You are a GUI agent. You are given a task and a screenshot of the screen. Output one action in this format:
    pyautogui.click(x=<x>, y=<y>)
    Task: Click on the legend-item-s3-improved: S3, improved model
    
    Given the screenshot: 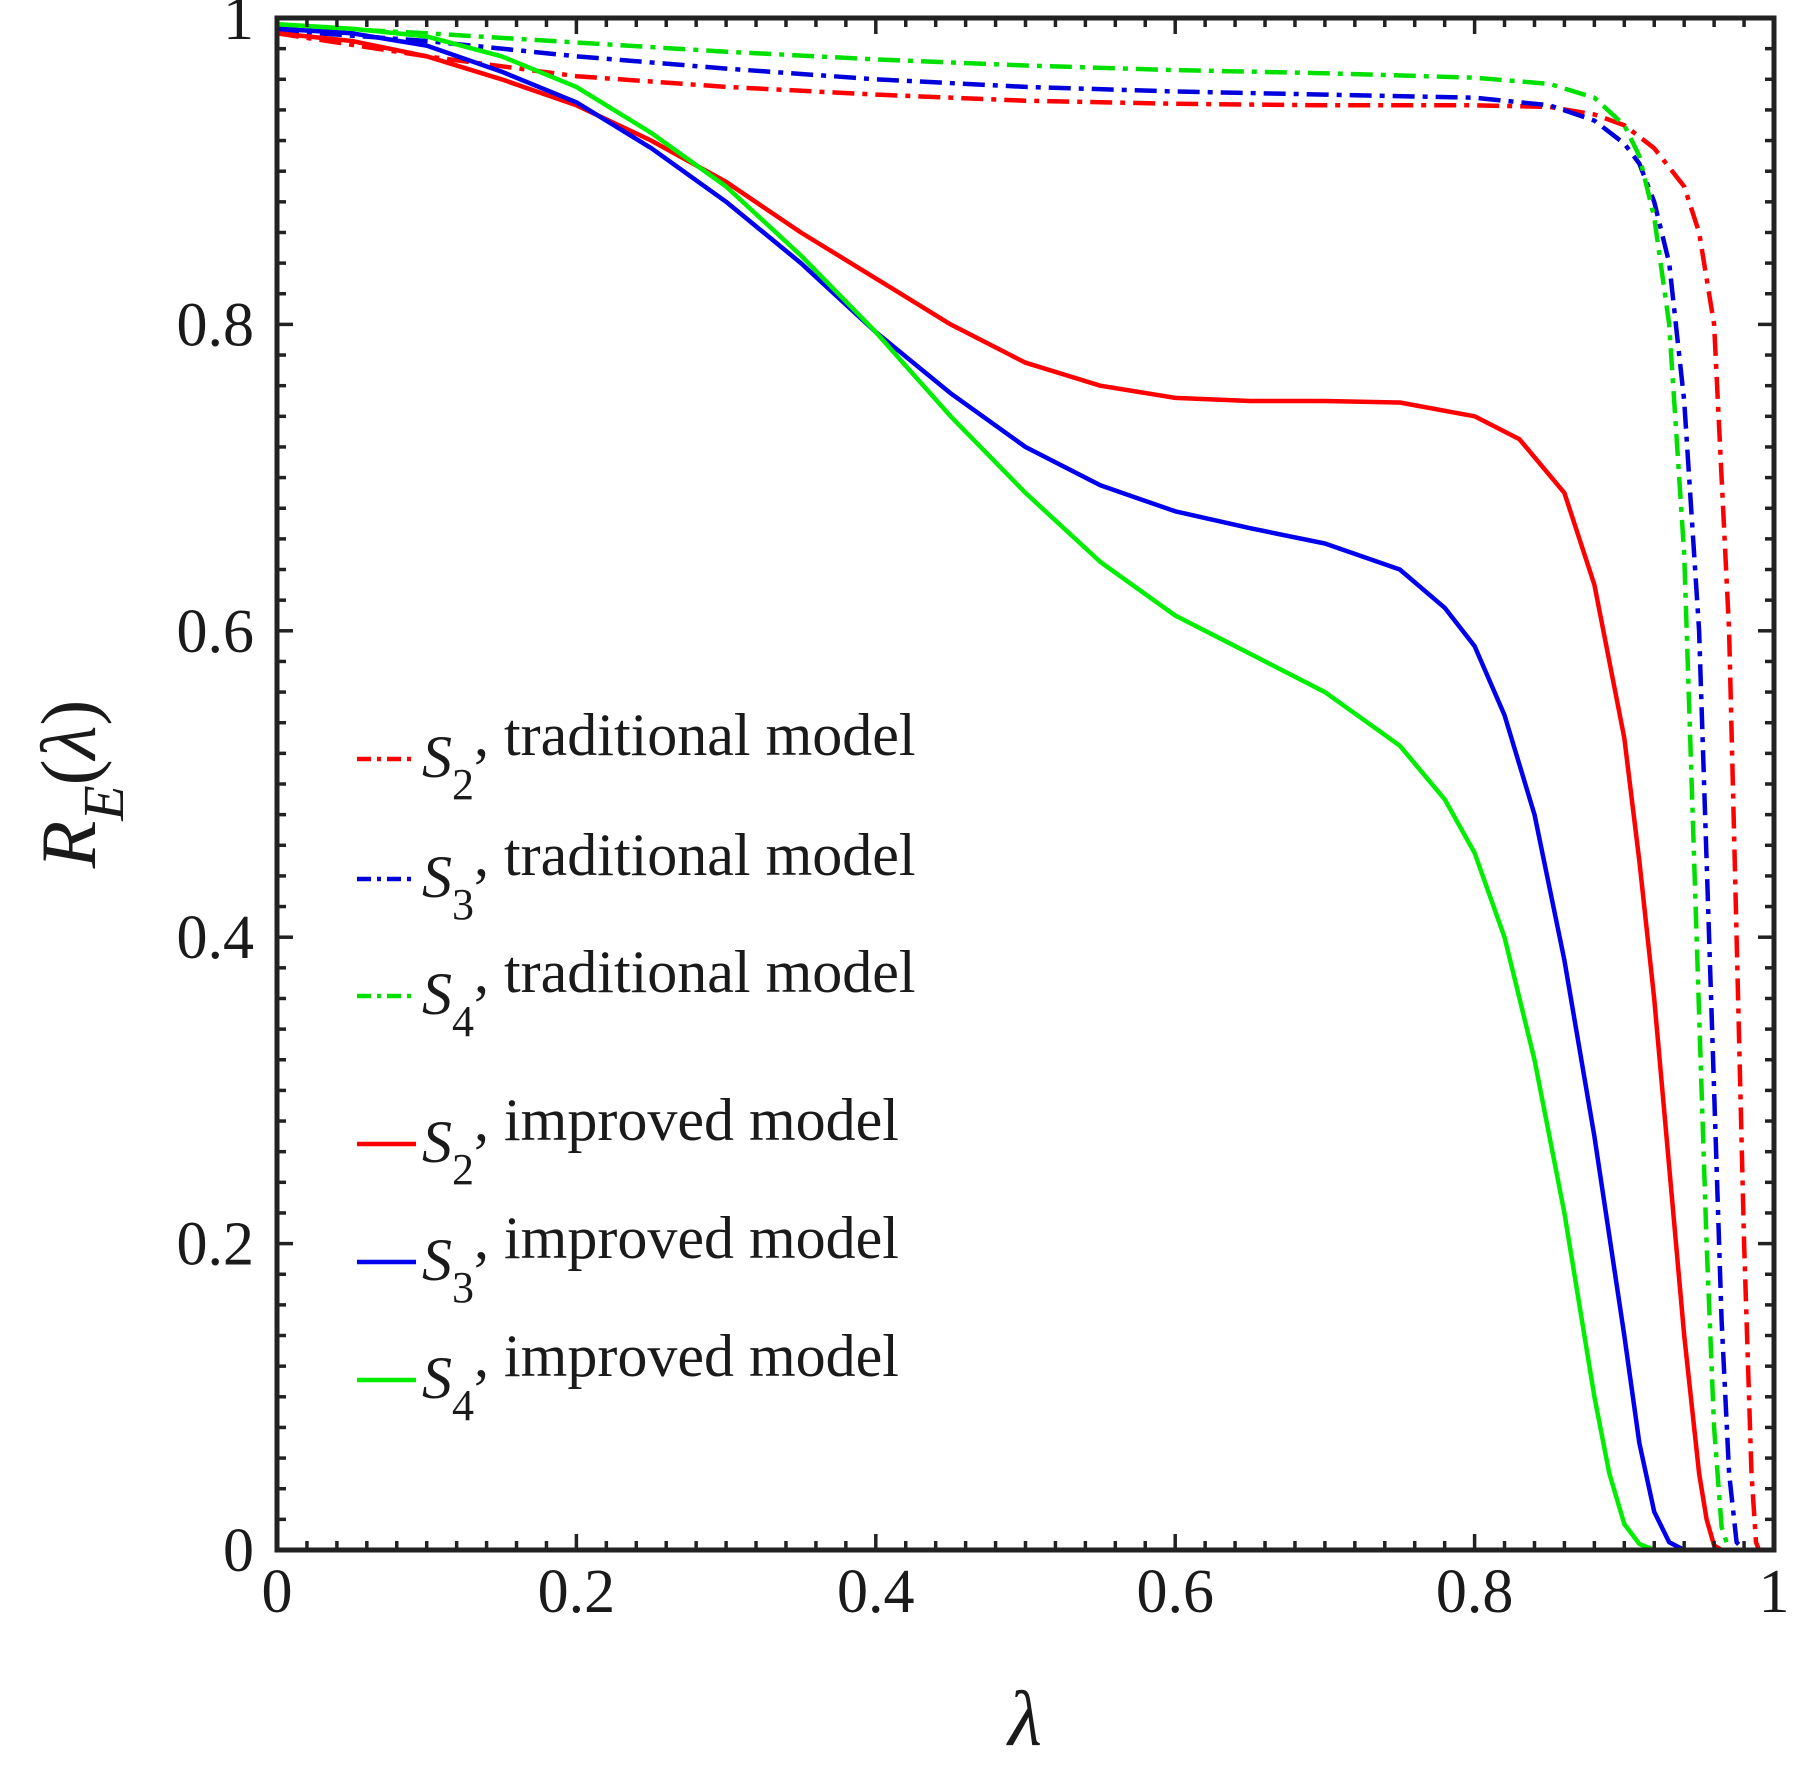 What is the action you would take?
    pyautogui.click(x=628, y=1258)
    